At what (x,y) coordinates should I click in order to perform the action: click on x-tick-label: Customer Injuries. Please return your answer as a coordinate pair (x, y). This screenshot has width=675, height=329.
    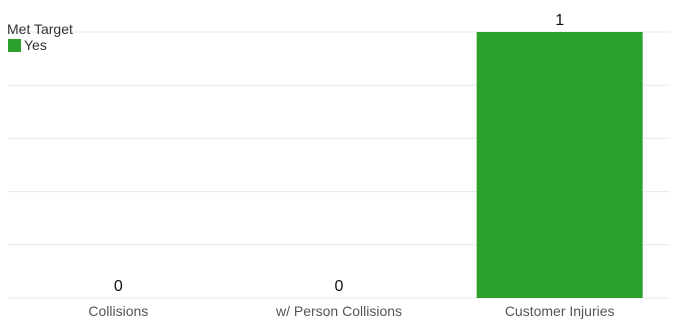
    Looking at the image, I should click on (560, 311).